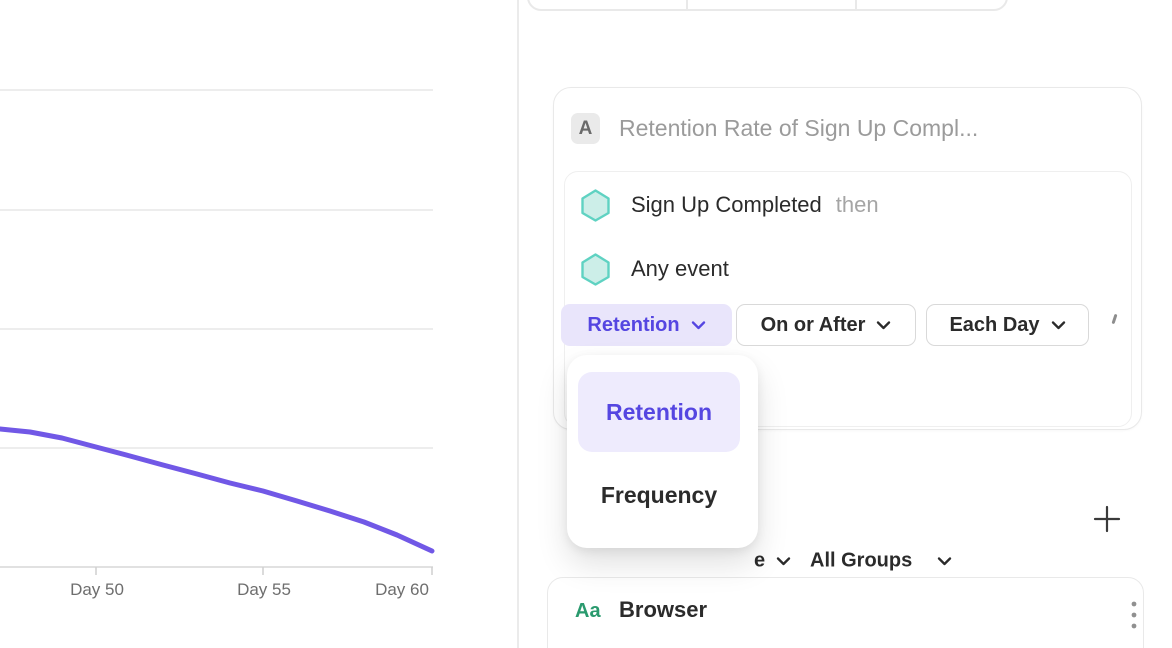 The width and height of the screenshot is (1172, 648). I want to click on x-tick-label: Day 50, so click(97, 589).